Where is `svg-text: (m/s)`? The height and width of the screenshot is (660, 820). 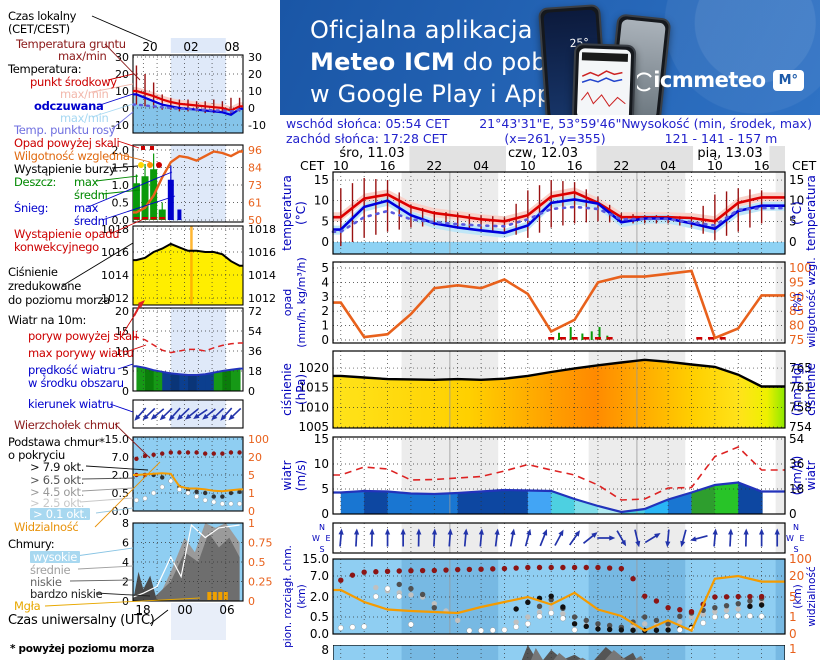
svg-text: (m/s) is located at coordinates (301, 475).